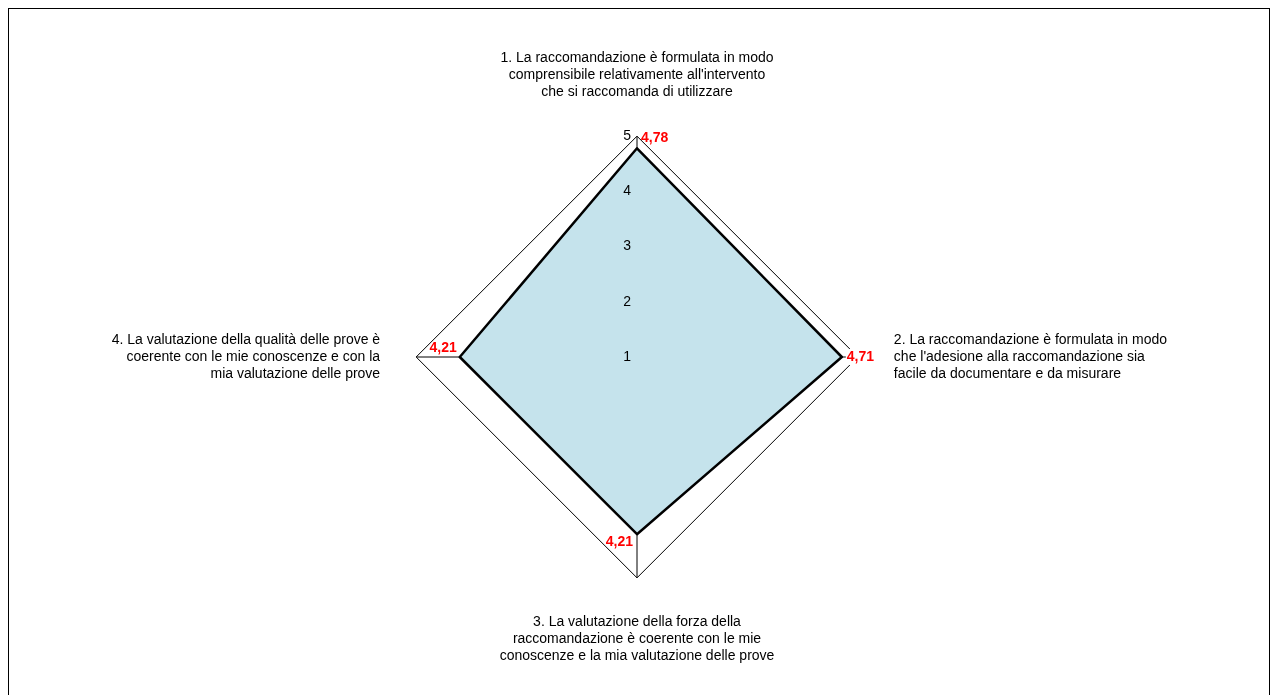  What do you see at coordinates (655, 137) in the screenshot?
I see `data-label: 4,78` at bounding box center [655, 137].